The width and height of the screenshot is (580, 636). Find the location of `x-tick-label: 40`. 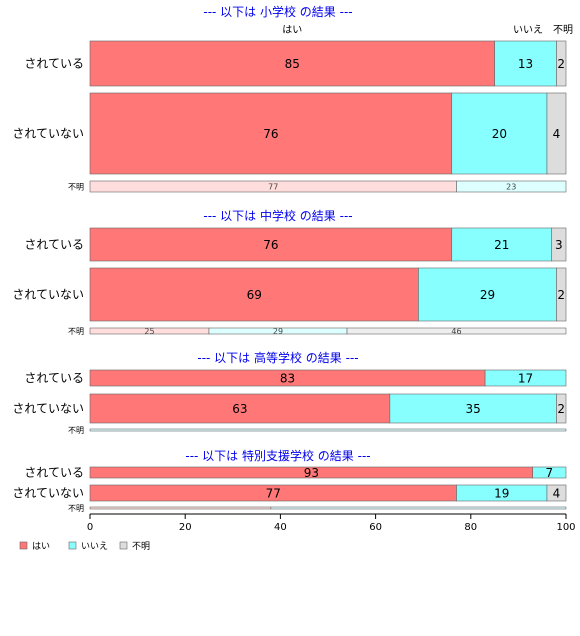

x-tick-label: 40 is located at coordinates (280, 527).